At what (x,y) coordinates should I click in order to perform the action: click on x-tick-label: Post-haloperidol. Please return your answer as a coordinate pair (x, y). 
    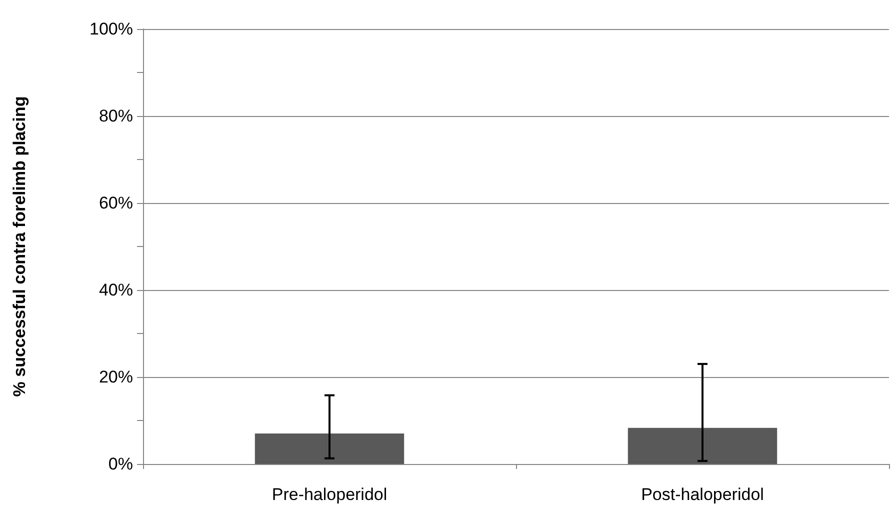
    Looking at the image, I should click on (702, 494).